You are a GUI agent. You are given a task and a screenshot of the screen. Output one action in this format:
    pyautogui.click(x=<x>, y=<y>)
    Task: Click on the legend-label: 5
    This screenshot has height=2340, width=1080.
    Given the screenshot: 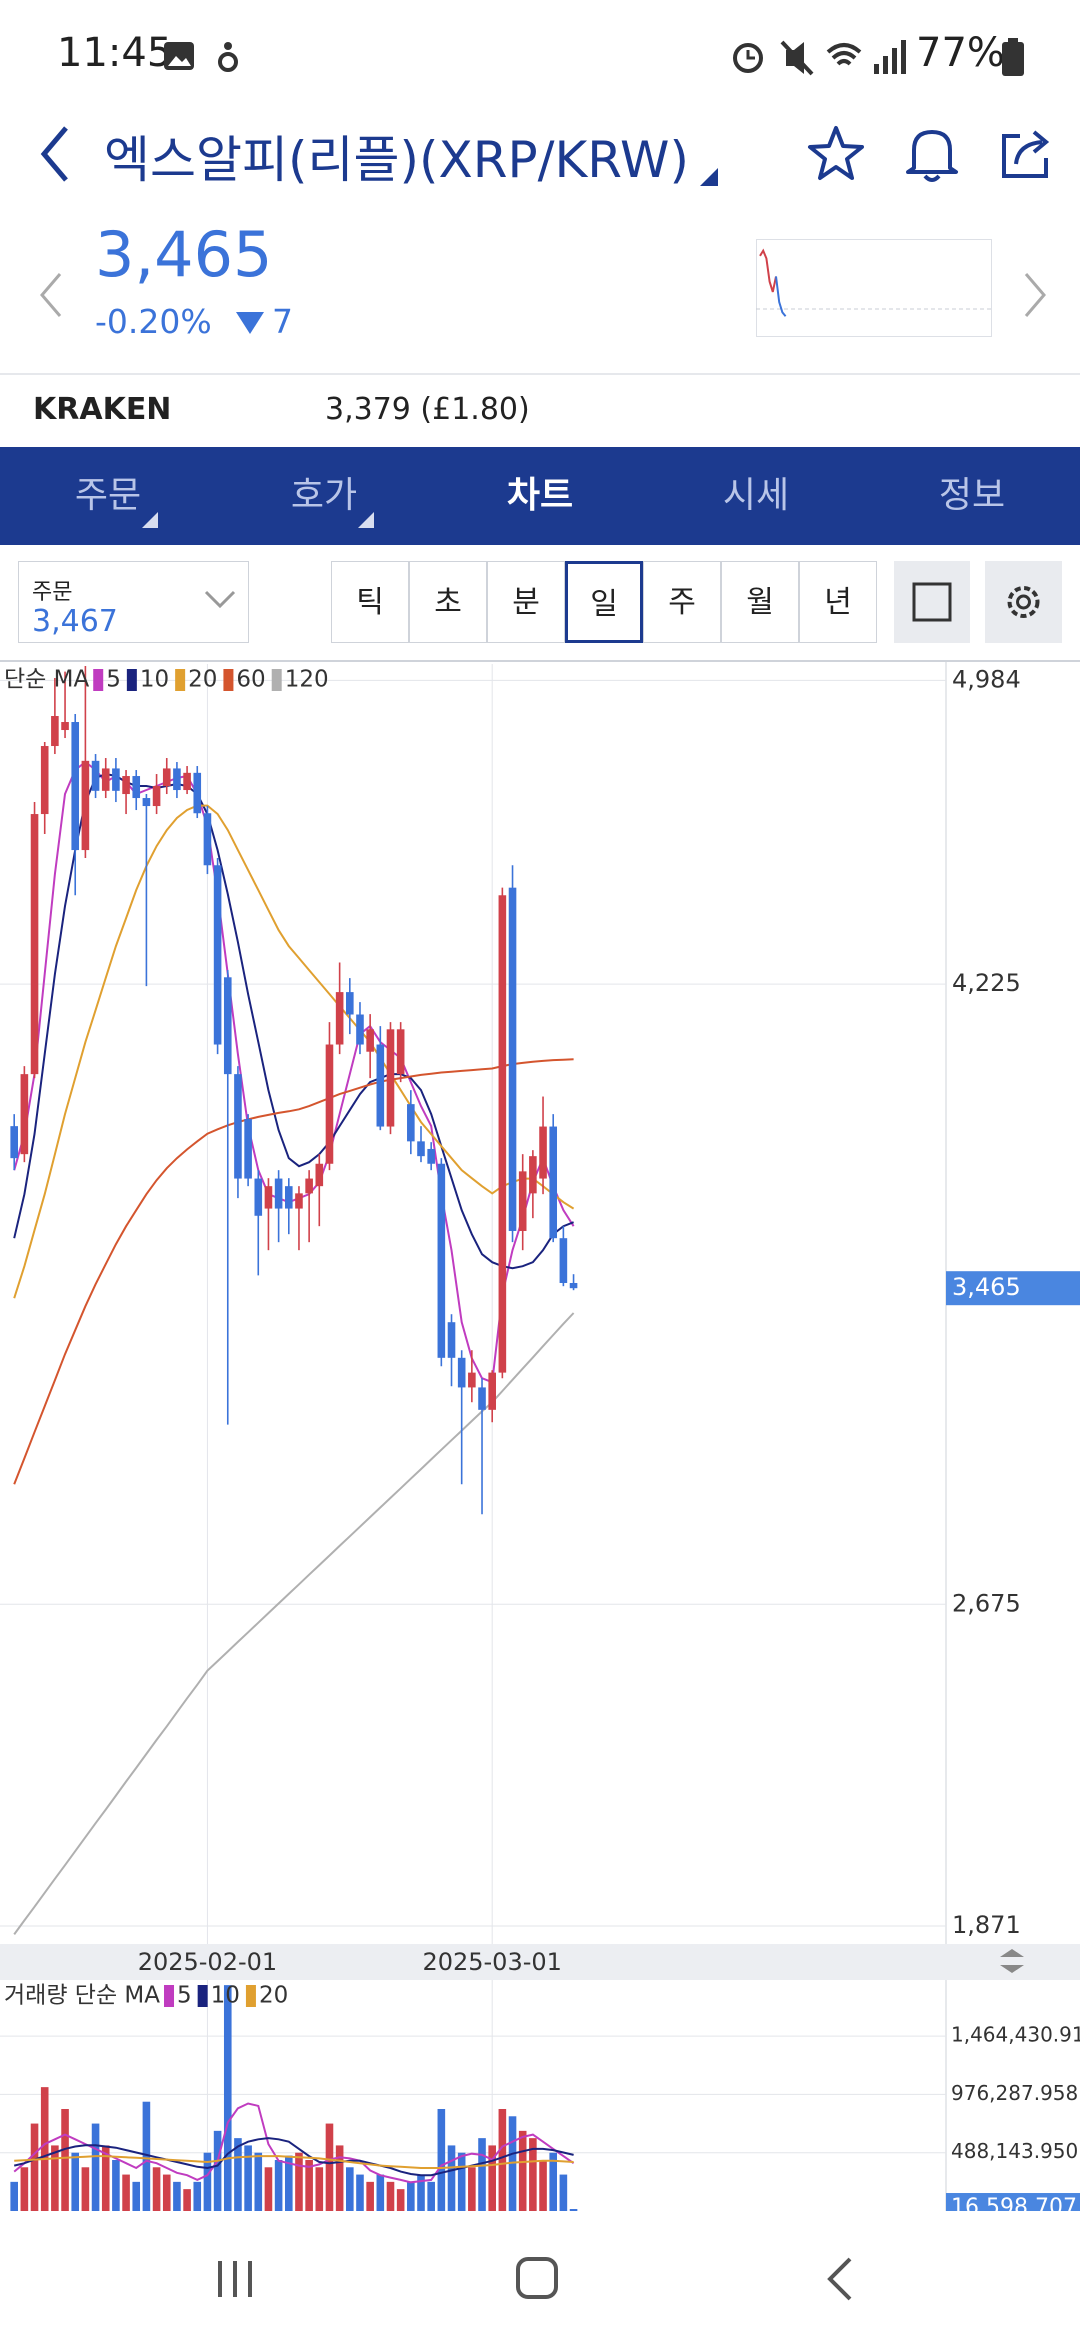 What is the action you would take?
    pyautogui.click(x=113, y=680)
    